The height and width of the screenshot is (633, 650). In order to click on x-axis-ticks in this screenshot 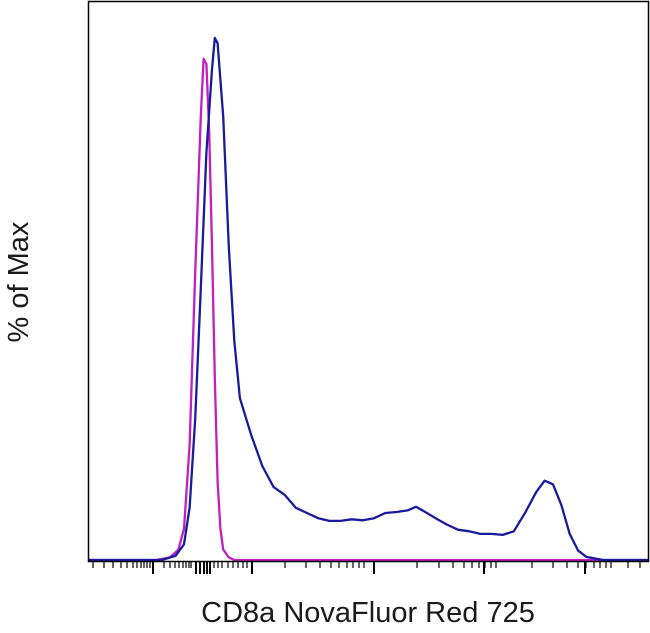, I will do `click(366, 568)`.